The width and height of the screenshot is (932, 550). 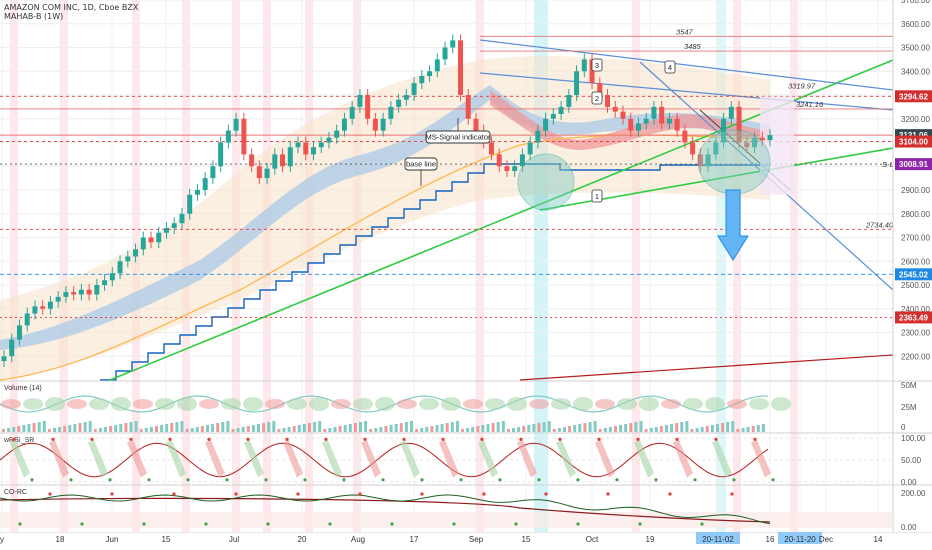 What do you see at coordinates (915, 119) in the screenshot?
I see `price-axis-tick: 3200.00` at bounding box center [915, 119].